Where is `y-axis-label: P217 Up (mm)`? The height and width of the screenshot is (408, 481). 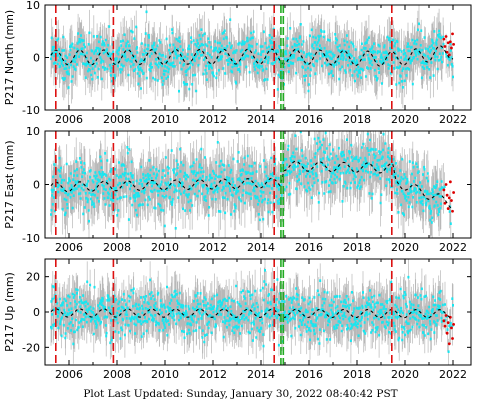
y-axis-label: P217 Up (mm) is located at coordinates (9, 312).